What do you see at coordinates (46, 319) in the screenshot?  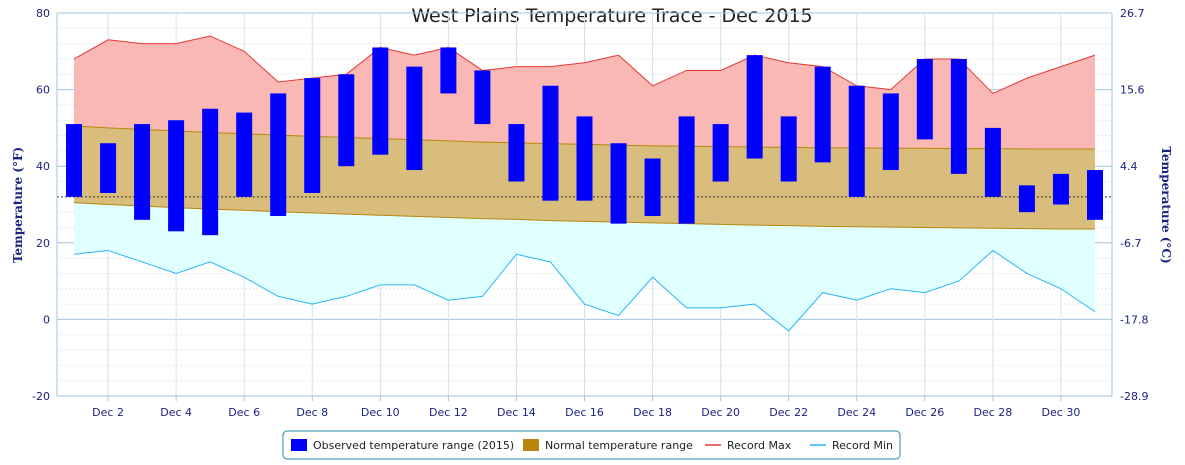 I see `y-tick-label-left: 0` at bounding box center [46, 319].